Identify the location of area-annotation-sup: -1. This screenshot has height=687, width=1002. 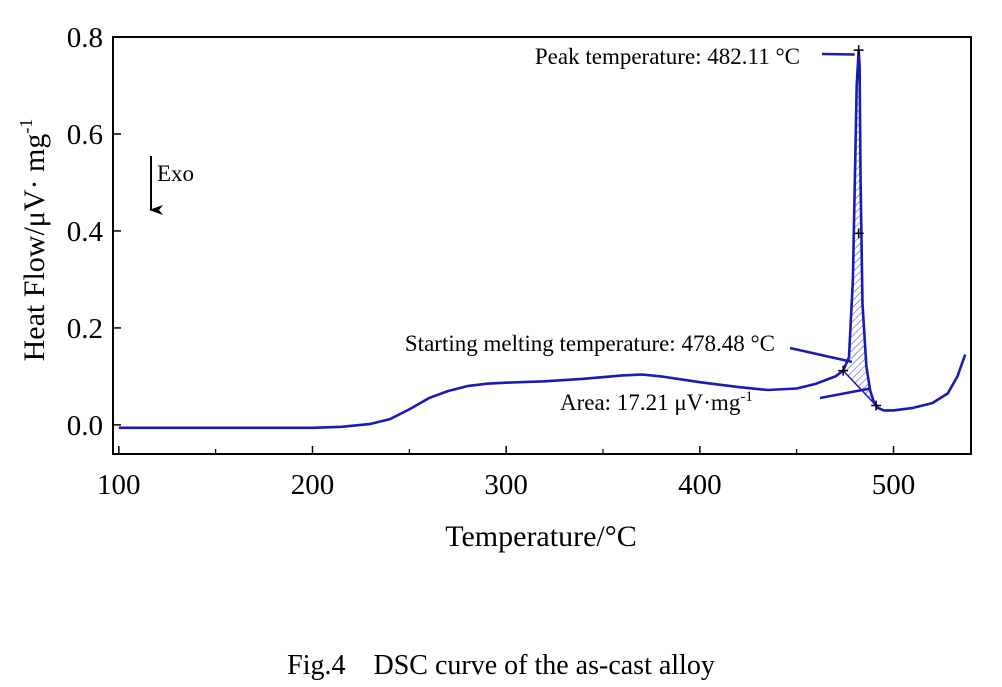
(746, 397).